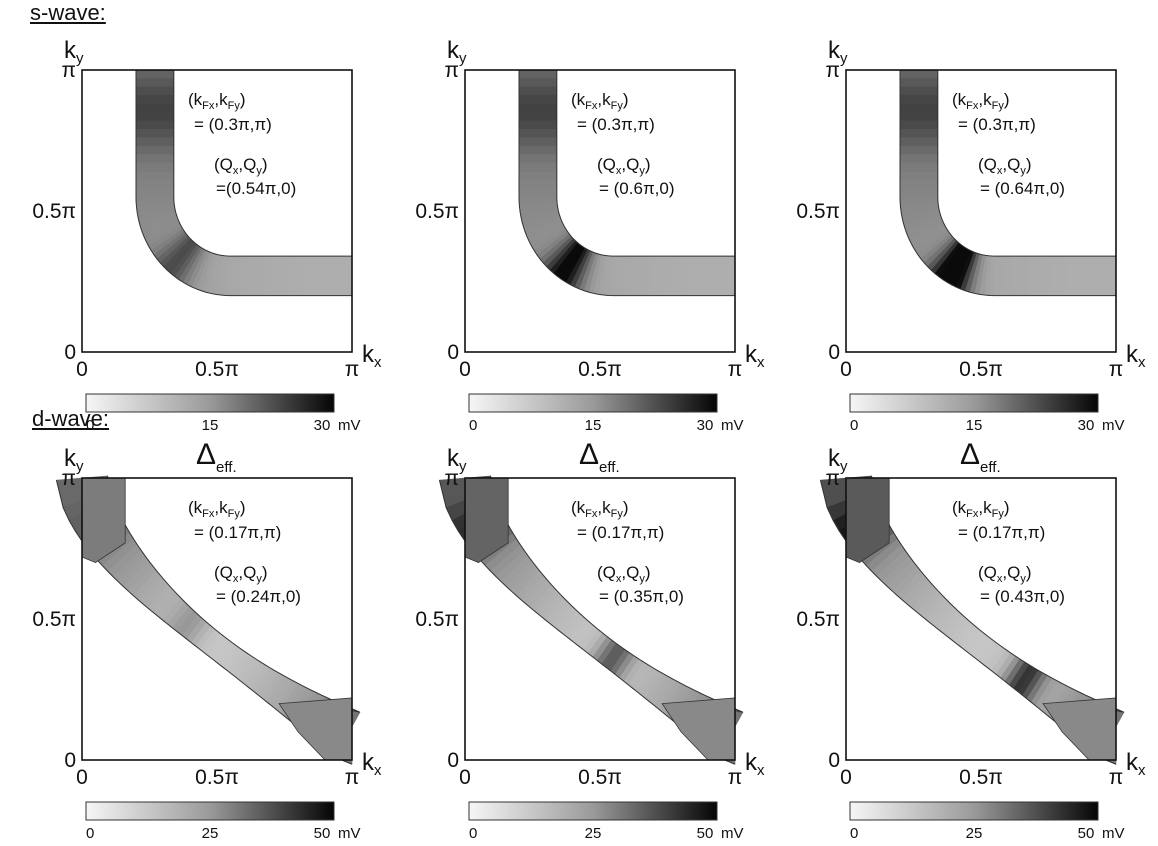  Describe the element at coordinates (372, 356) in the screenshot. I see `x-axis-label: kx` at that location.